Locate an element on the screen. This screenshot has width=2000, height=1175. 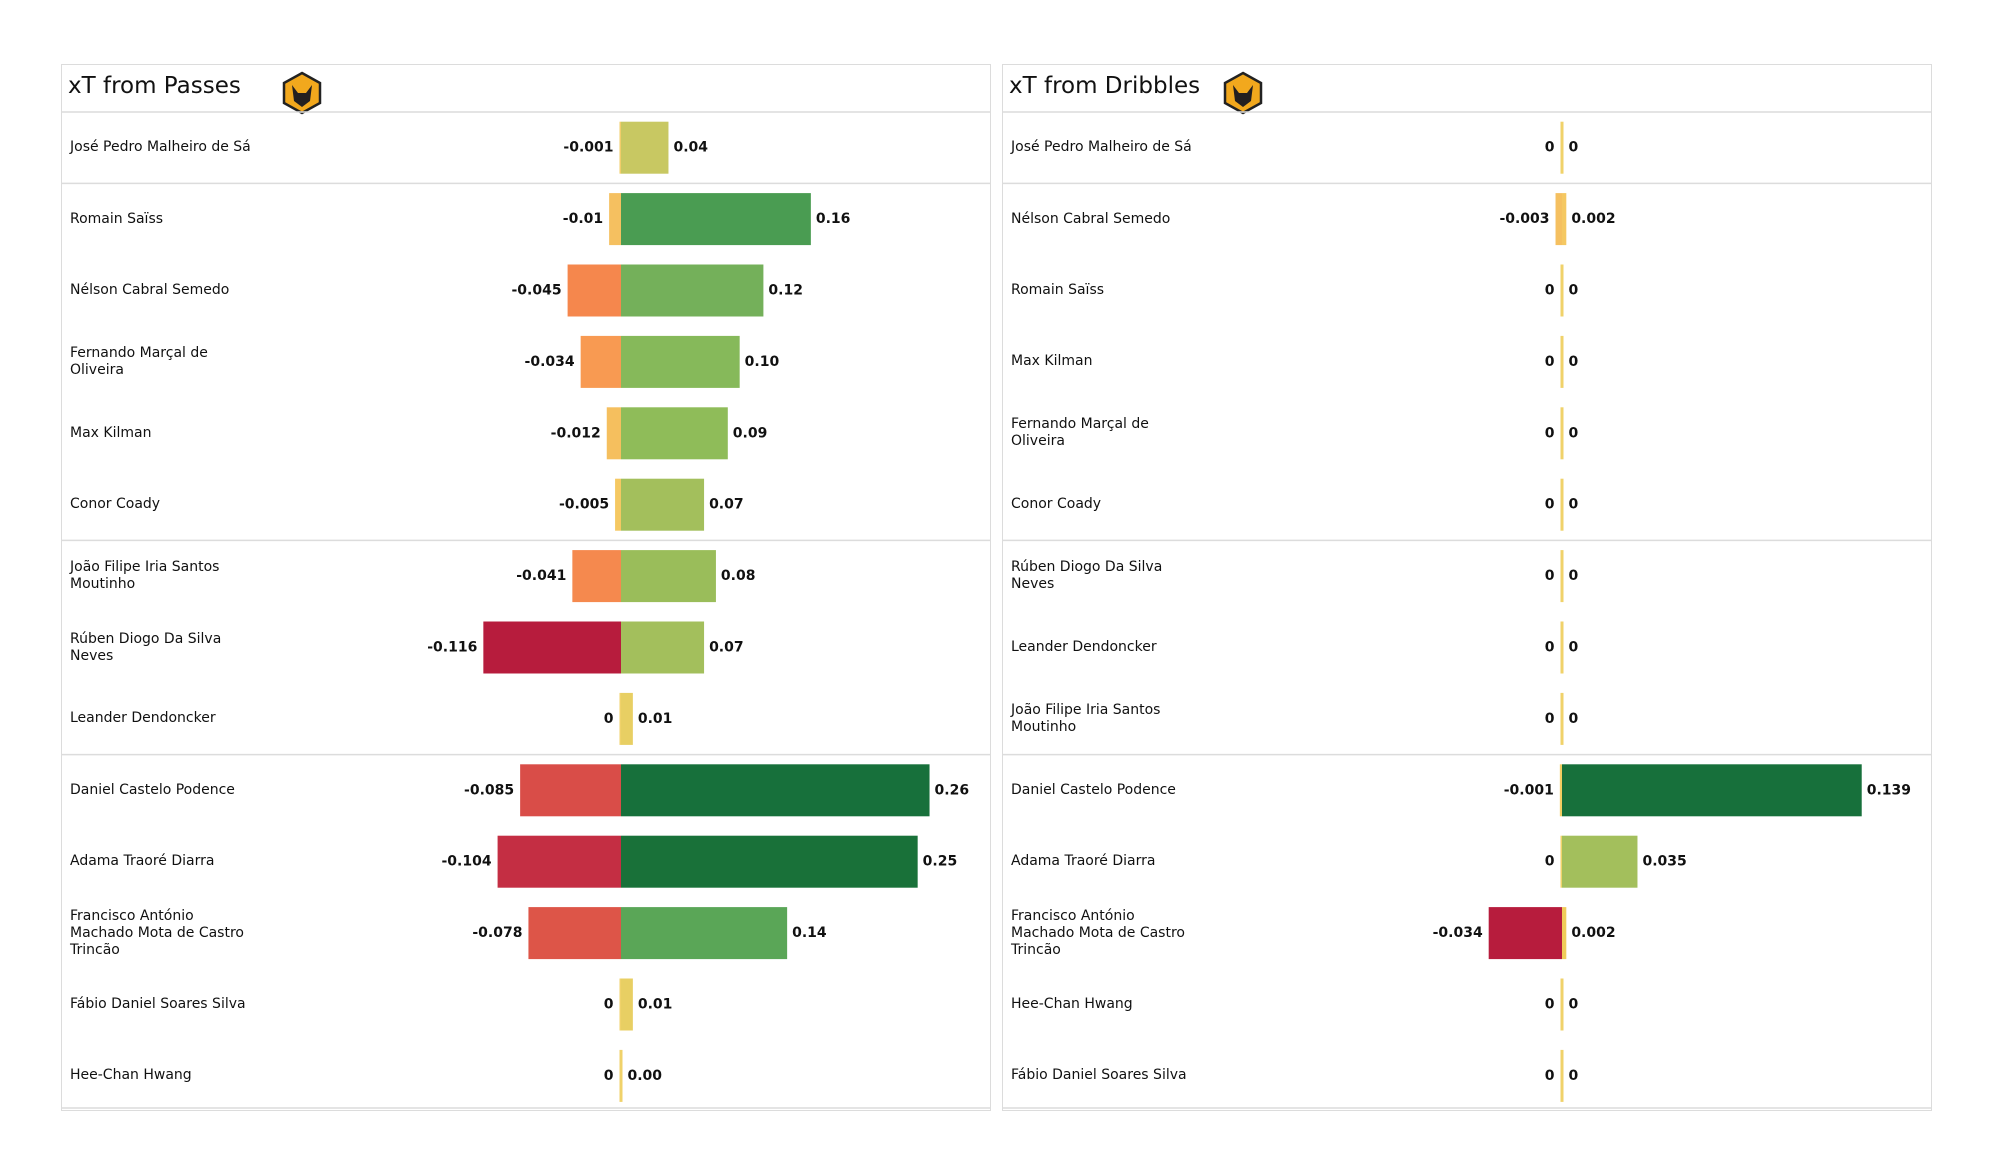
player-name: Nélson Cabral Semedo is located at coordinates (1091, 218).